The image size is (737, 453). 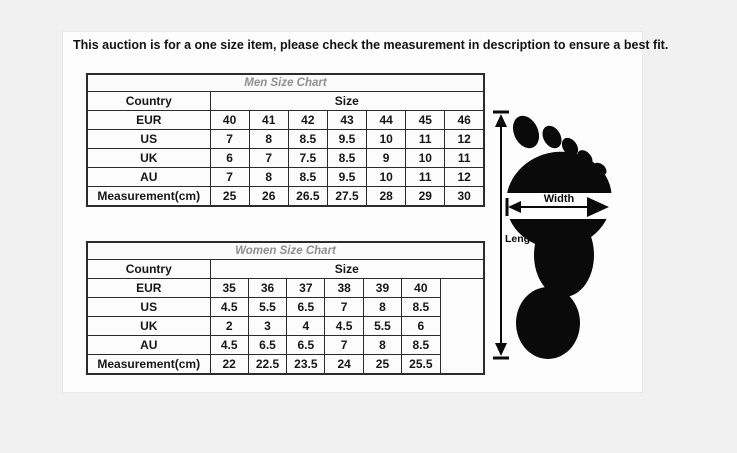 I want to click on size-value-cell: 24, so click(x=344, y=364).